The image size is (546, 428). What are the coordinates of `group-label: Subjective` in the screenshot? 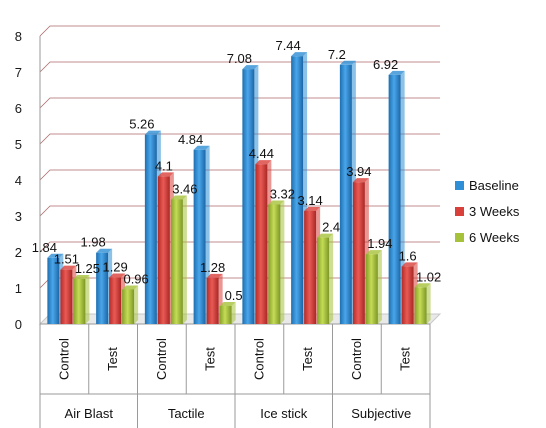 It's located at (381, 413).